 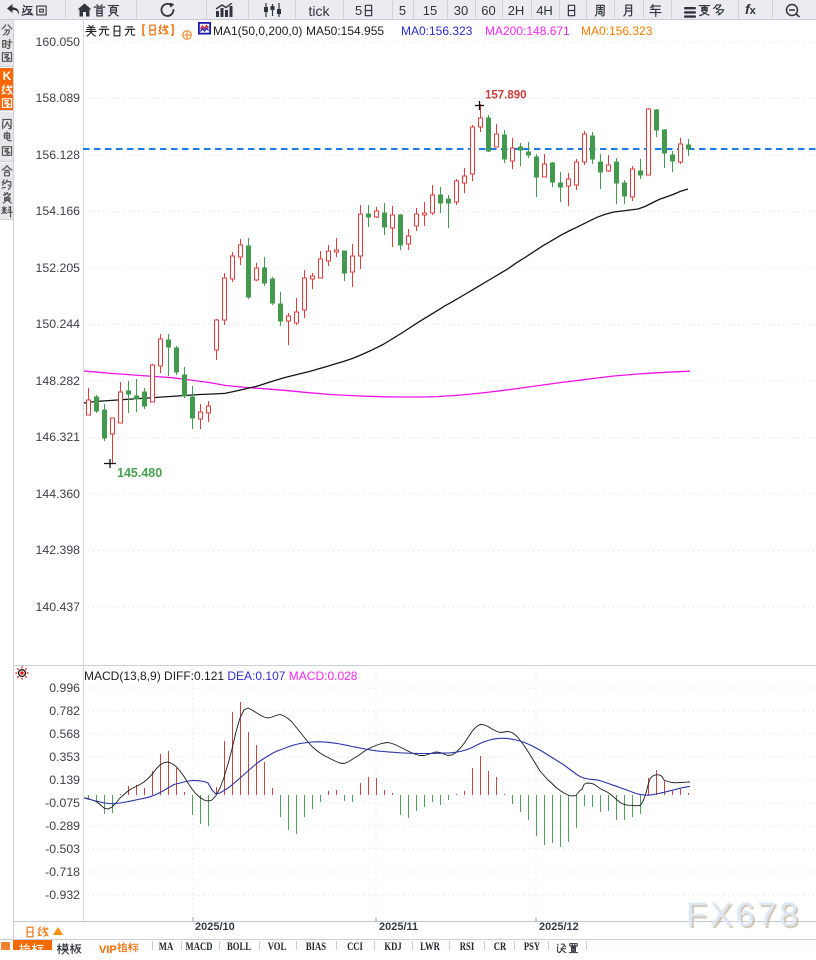 I want to click on svg-text: 157.890, so click(x=506, y=96).